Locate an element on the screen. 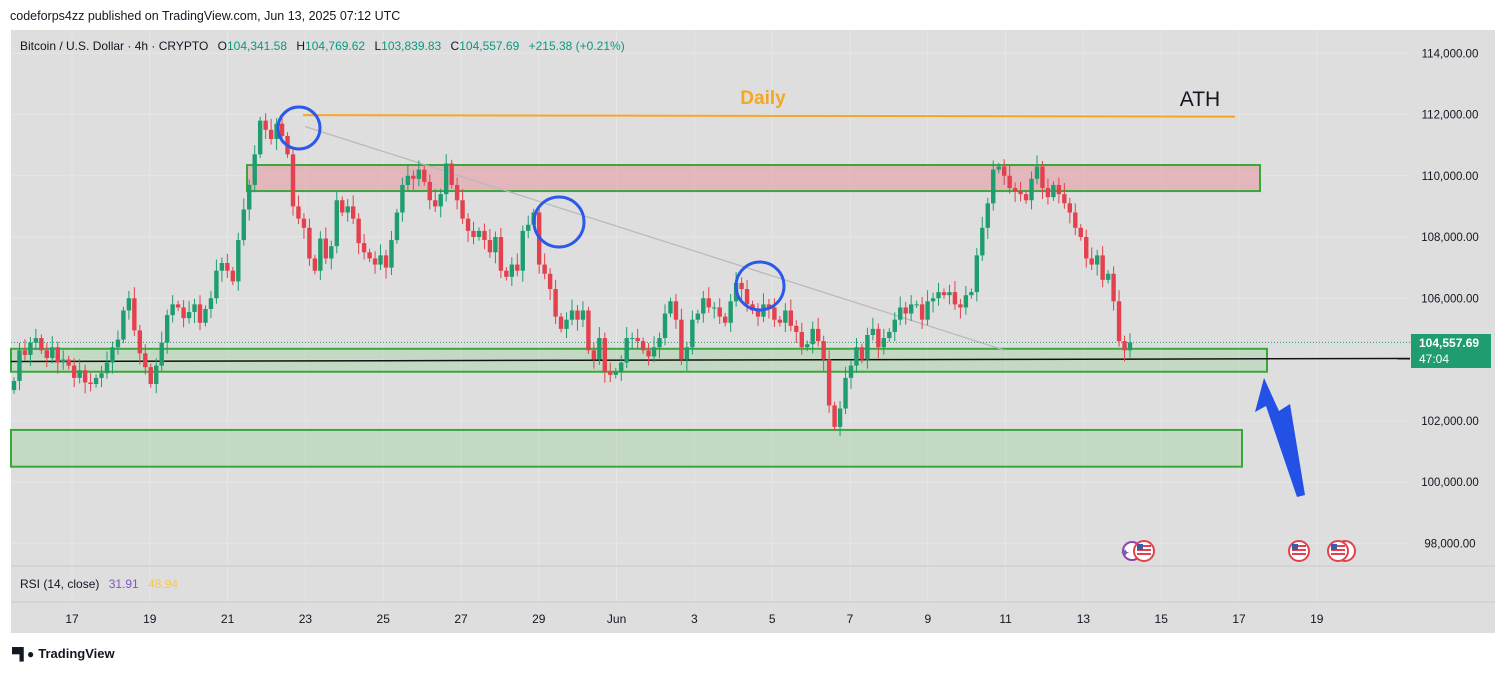  last-price-tag: 104,557.69 47:04 is located at coordinates (1451, 351).